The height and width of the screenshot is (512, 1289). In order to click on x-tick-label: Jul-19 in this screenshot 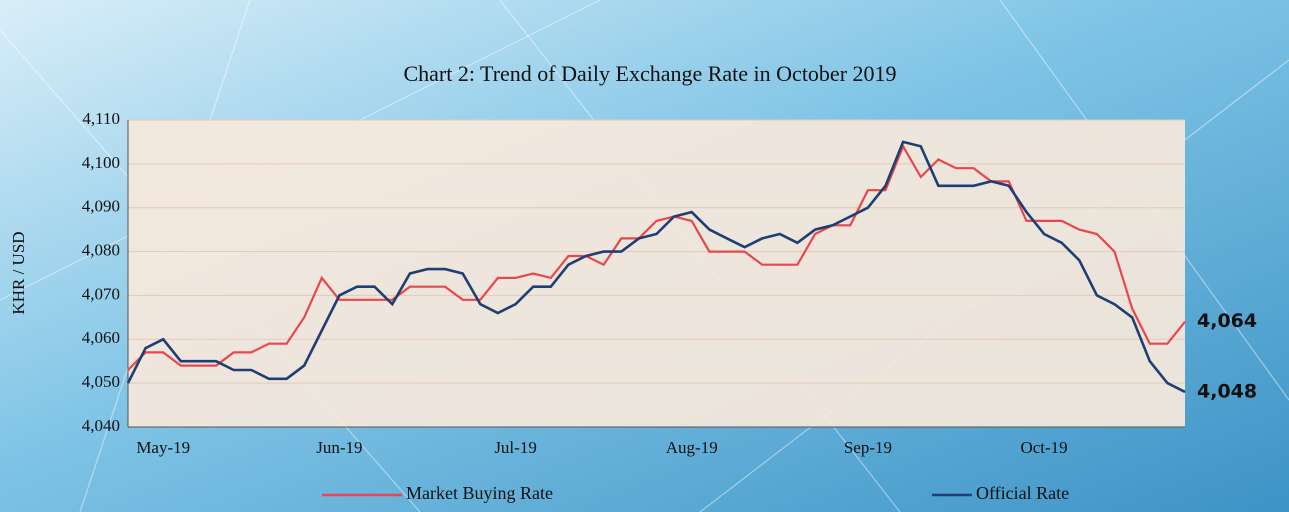, I will do `click(515, 447)`.